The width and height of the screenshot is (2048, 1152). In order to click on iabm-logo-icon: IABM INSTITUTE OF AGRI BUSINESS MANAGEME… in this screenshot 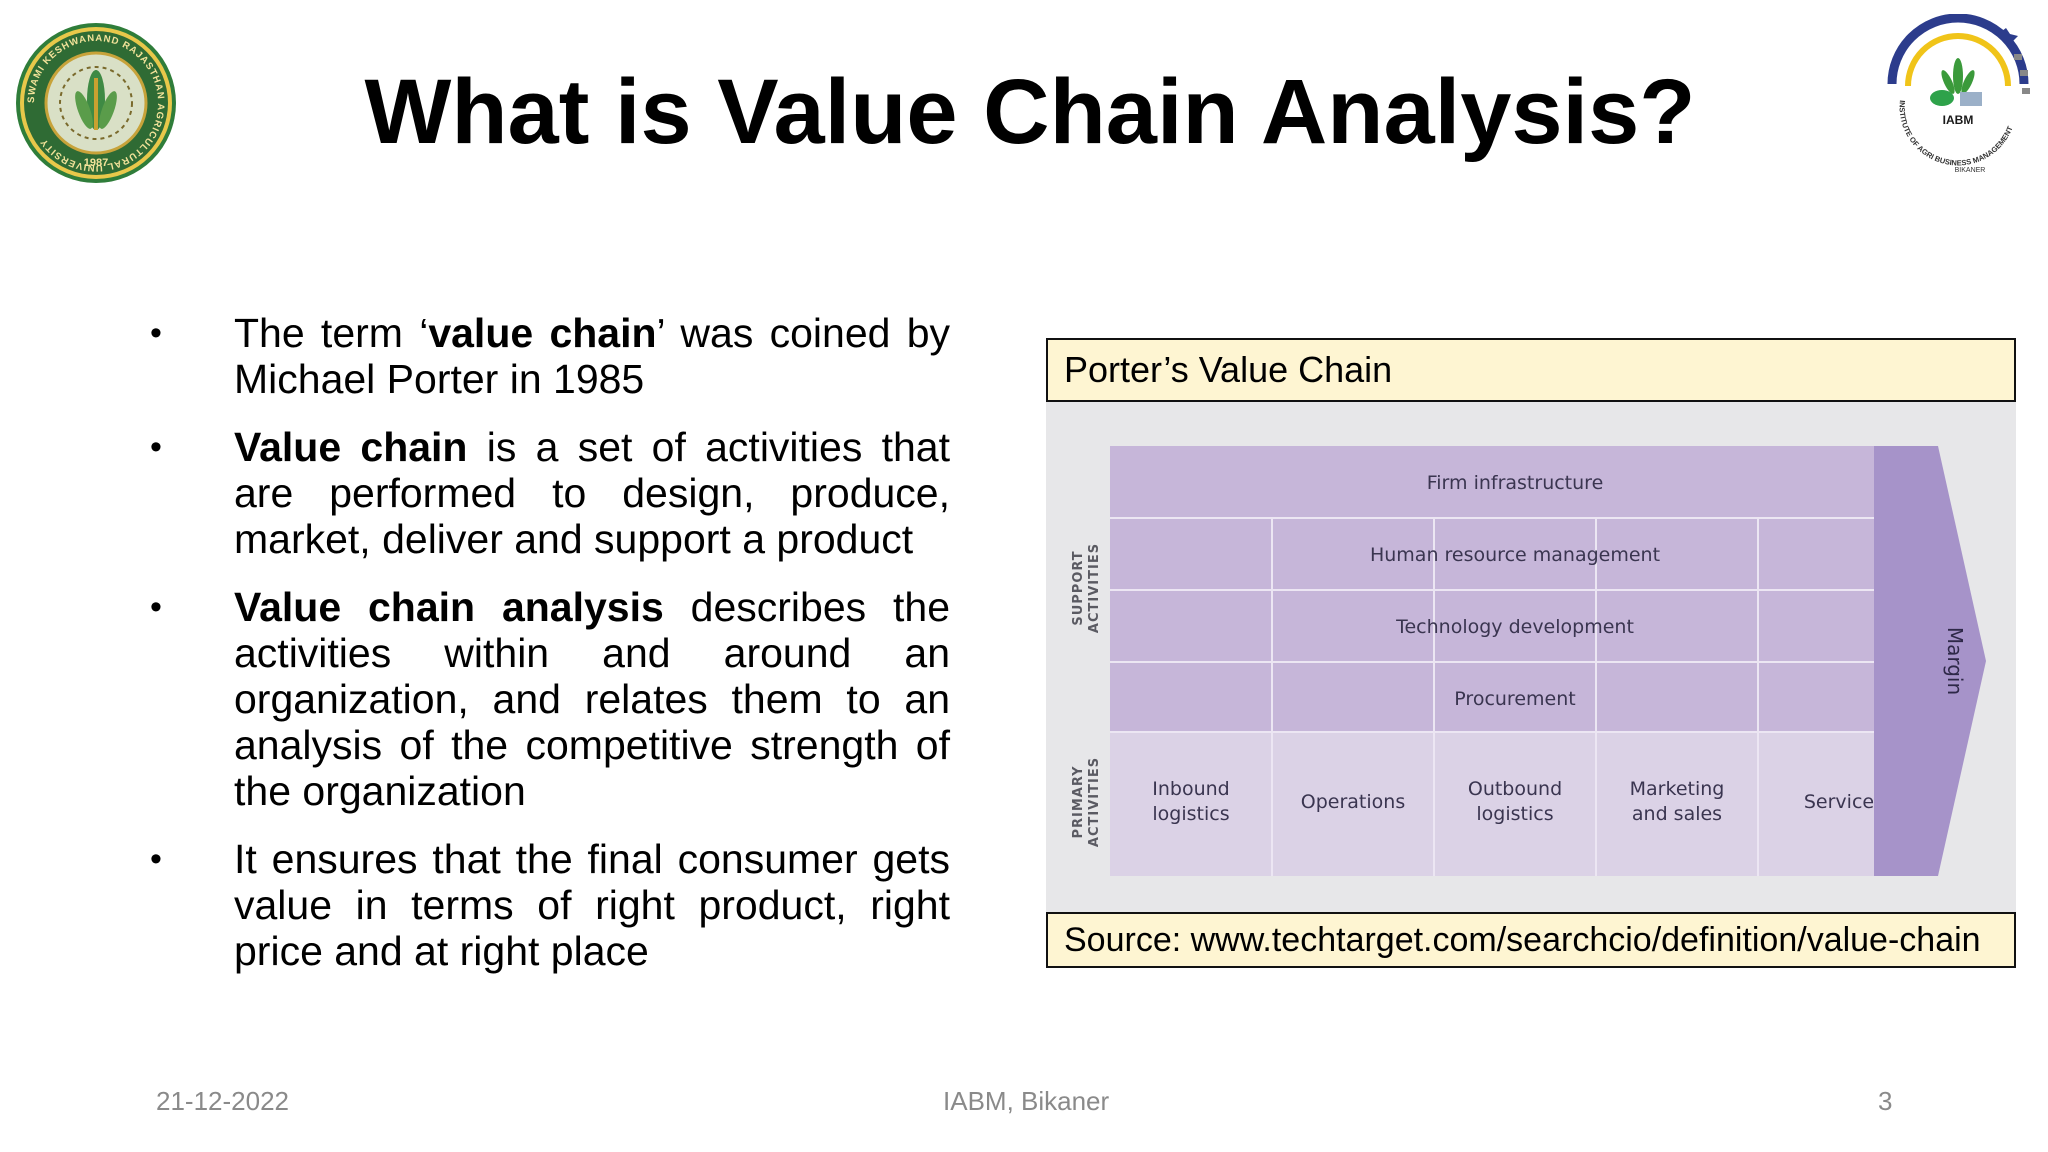, I will do `click(1958, 93)`.